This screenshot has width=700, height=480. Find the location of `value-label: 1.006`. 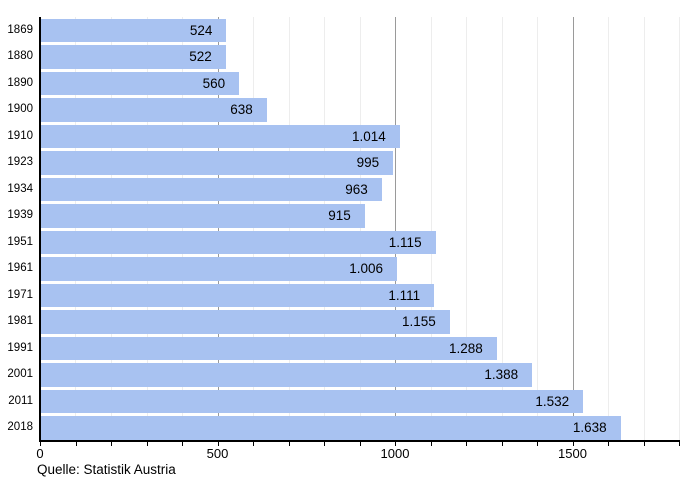

value-label: 1.006 is located at coordinates (366, 269).